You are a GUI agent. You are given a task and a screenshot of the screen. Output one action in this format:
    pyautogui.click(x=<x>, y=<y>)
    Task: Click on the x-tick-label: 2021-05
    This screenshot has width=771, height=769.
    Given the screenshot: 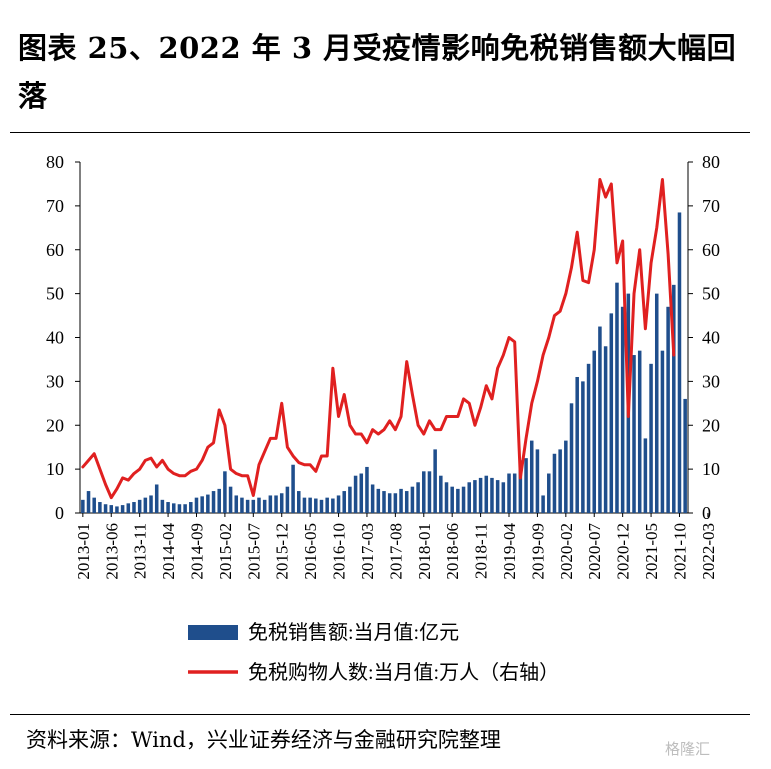 What is the action you would take?
    pyautogui.click(x=651, y=551)
    